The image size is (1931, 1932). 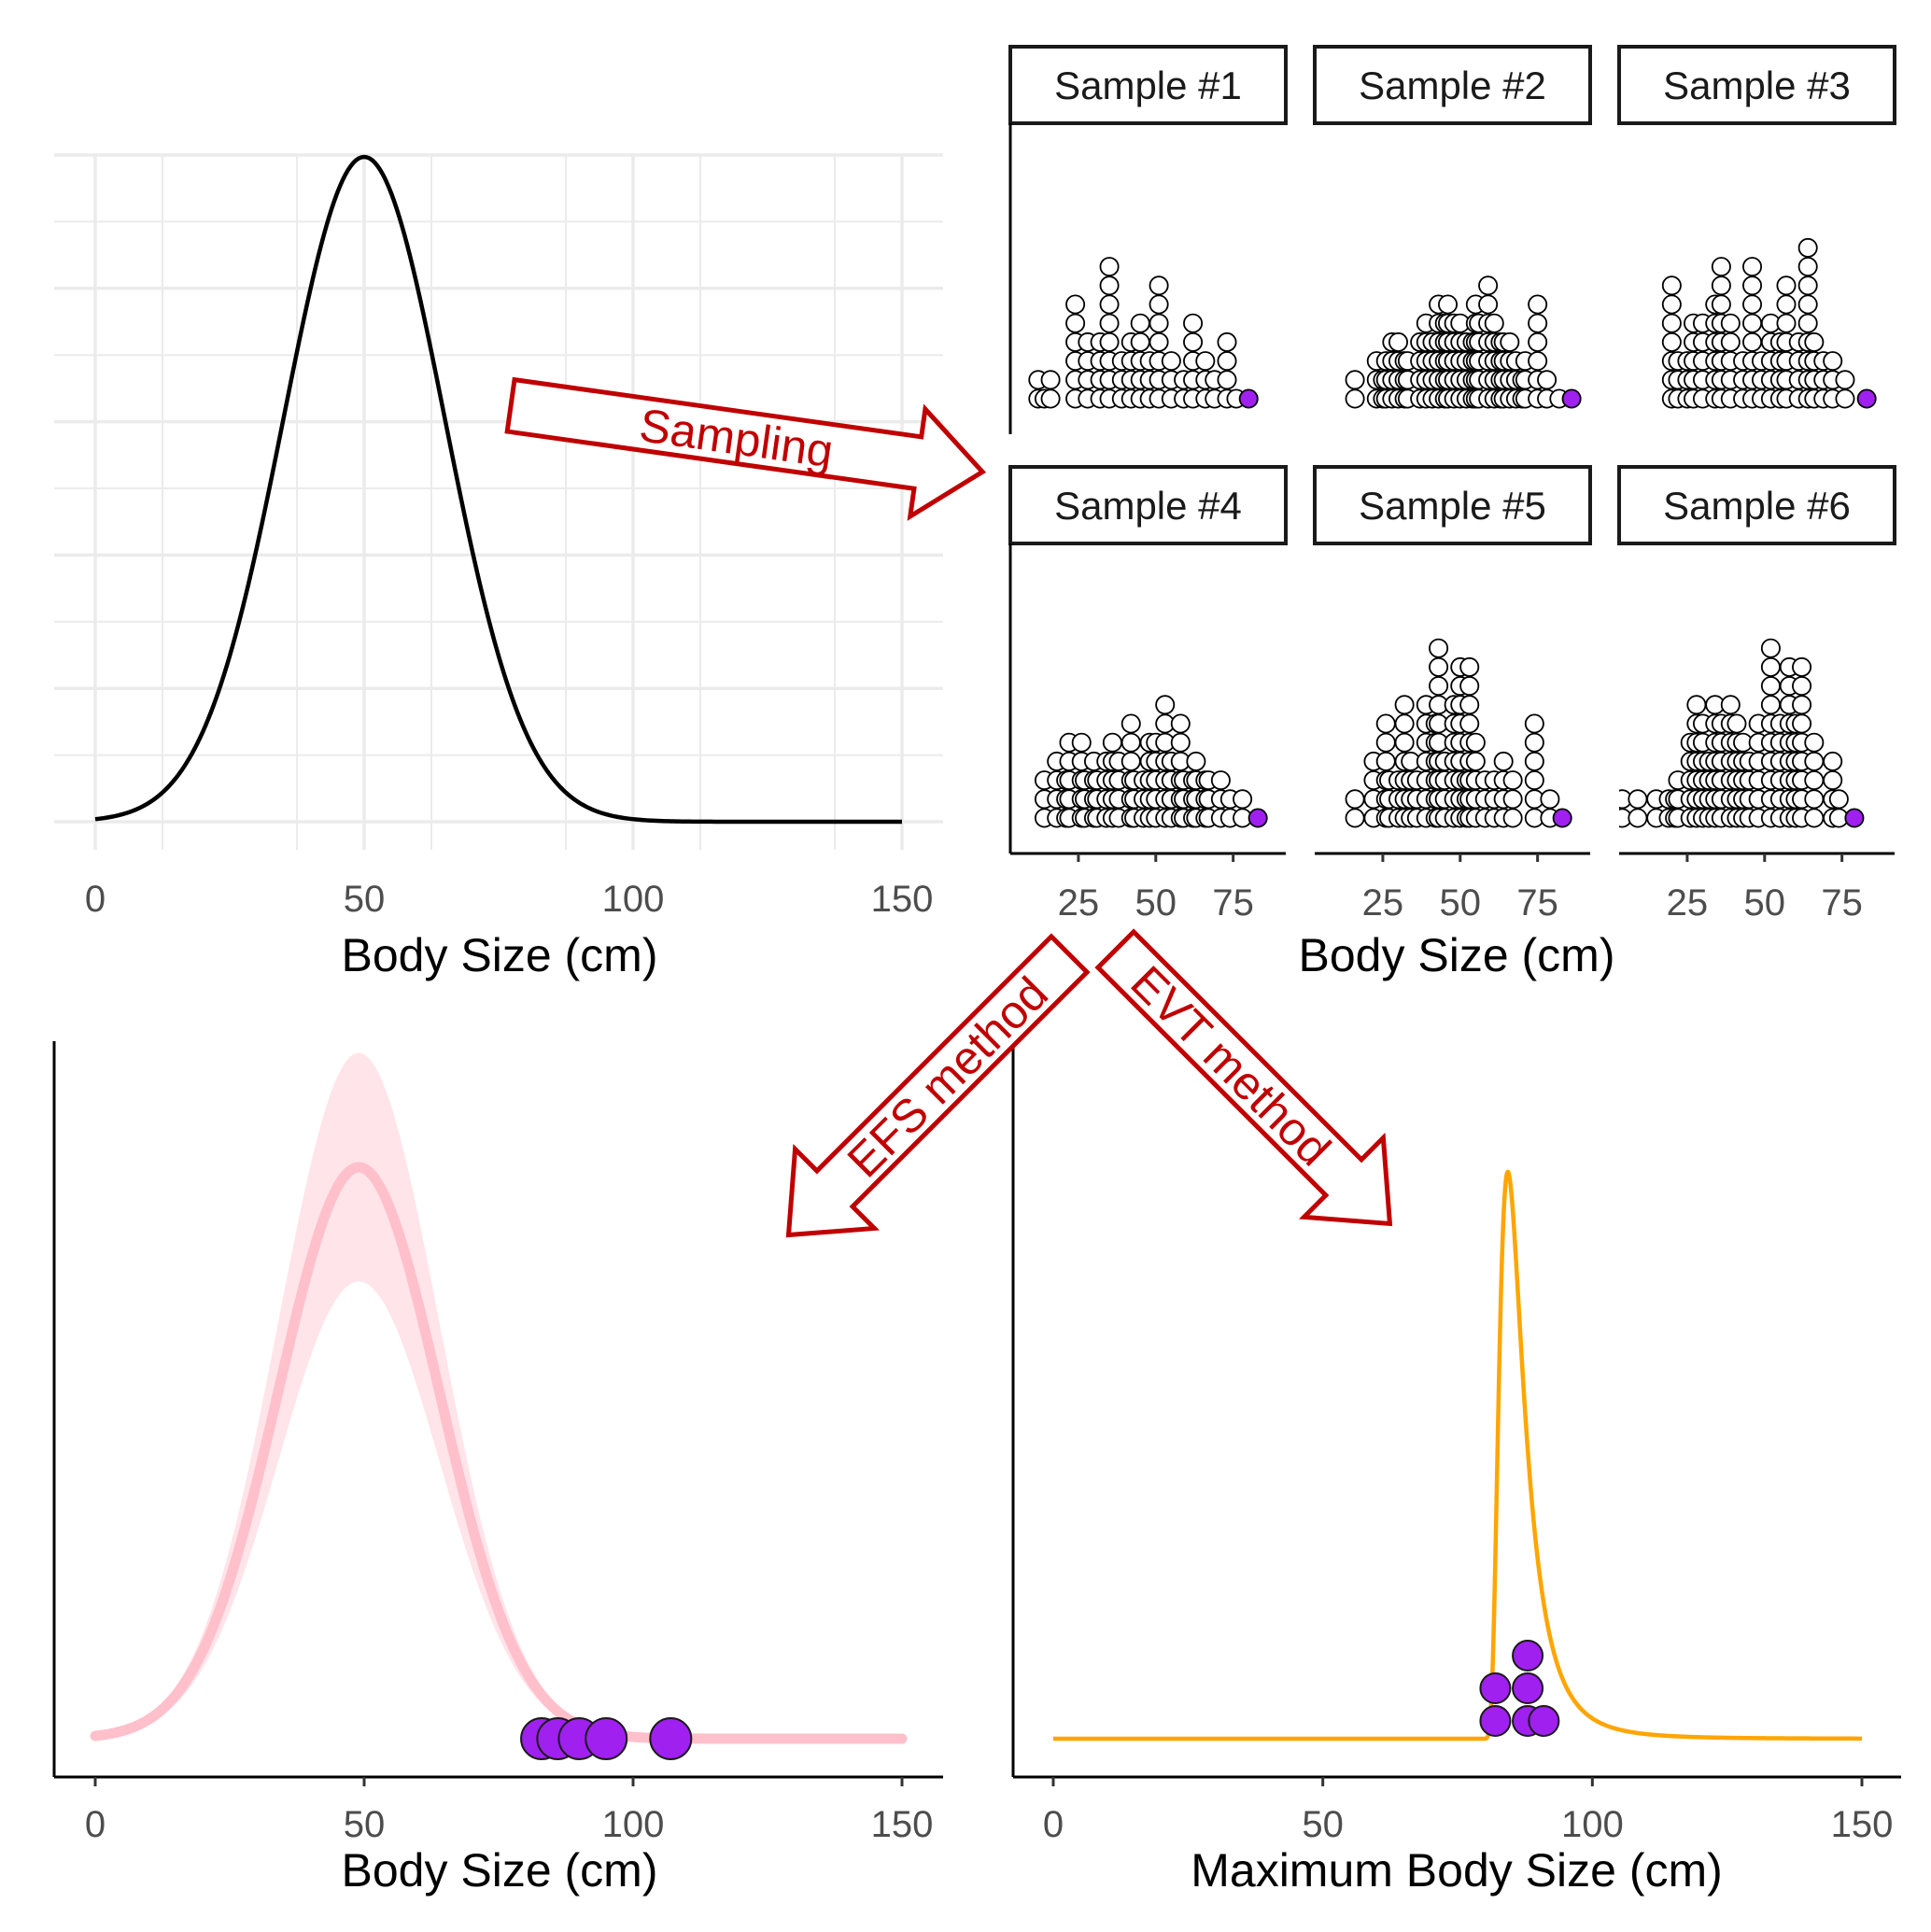 I want to click on sample-facet-2: Sample #2, so click(x=1453, y=227).